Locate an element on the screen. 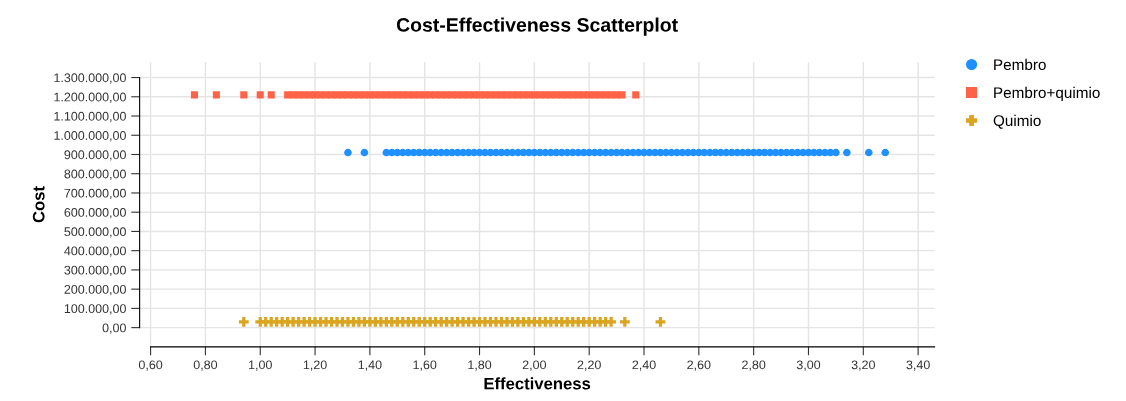 The height and width of the screenshot is (401, 1126). y-tick-label: 1.100.000,00 is located at coordinates (90, 117).